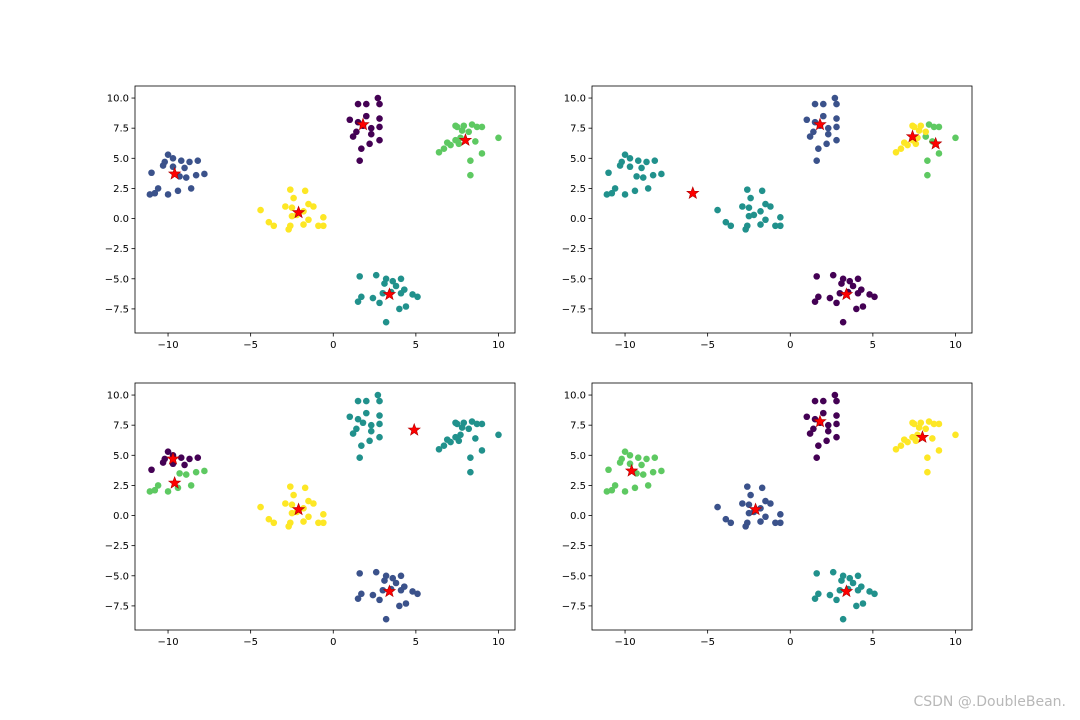 The width and height of the screenshot is (1080, 720). What do you see at coordinates (324, 507) in the screenshot?
I see `data-points` at bounding box center [324, 507].